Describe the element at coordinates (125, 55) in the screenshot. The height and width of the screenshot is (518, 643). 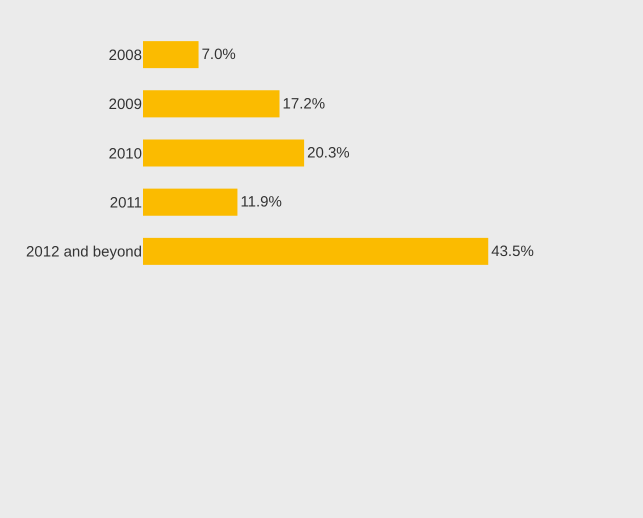
I see `y-tick-label: 2008` at that location.